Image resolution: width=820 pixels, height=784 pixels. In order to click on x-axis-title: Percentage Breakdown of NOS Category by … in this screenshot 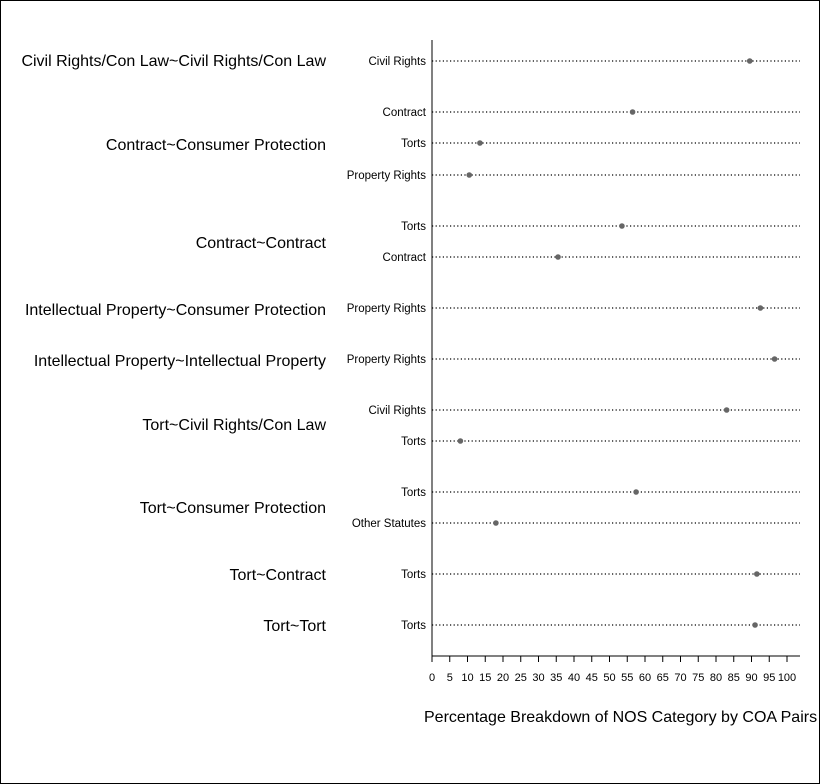, I will do `click(620, 717)`.